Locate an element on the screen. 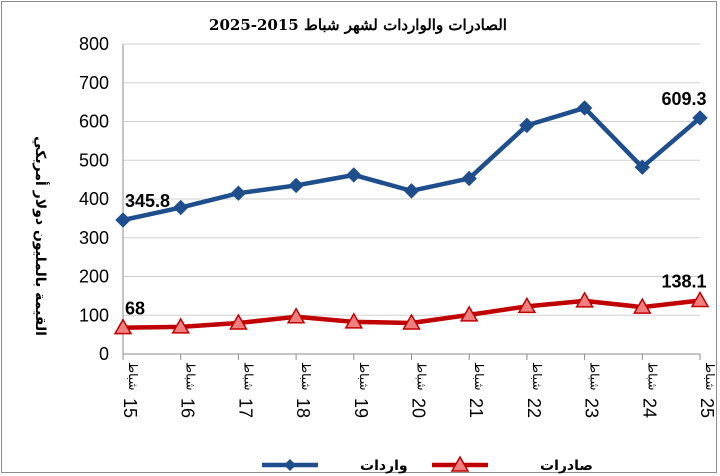 The width and height of the screenshot is (720, 476). x-tick-number: 16 is located at coordinates (188, 408).